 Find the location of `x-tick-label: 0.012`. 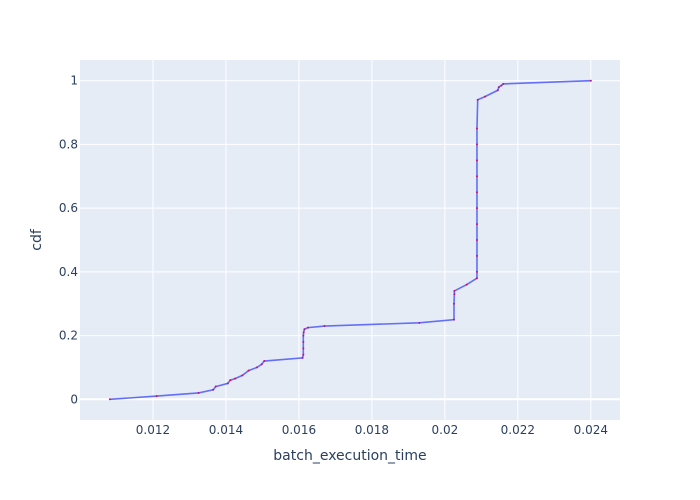

x-tick-label: 0.012 is located at coordinates (153, 430).